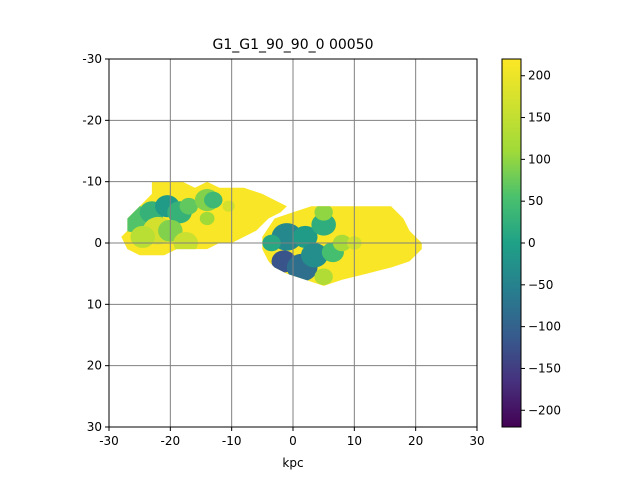  I want to click on colorbar, so click(511, 243).